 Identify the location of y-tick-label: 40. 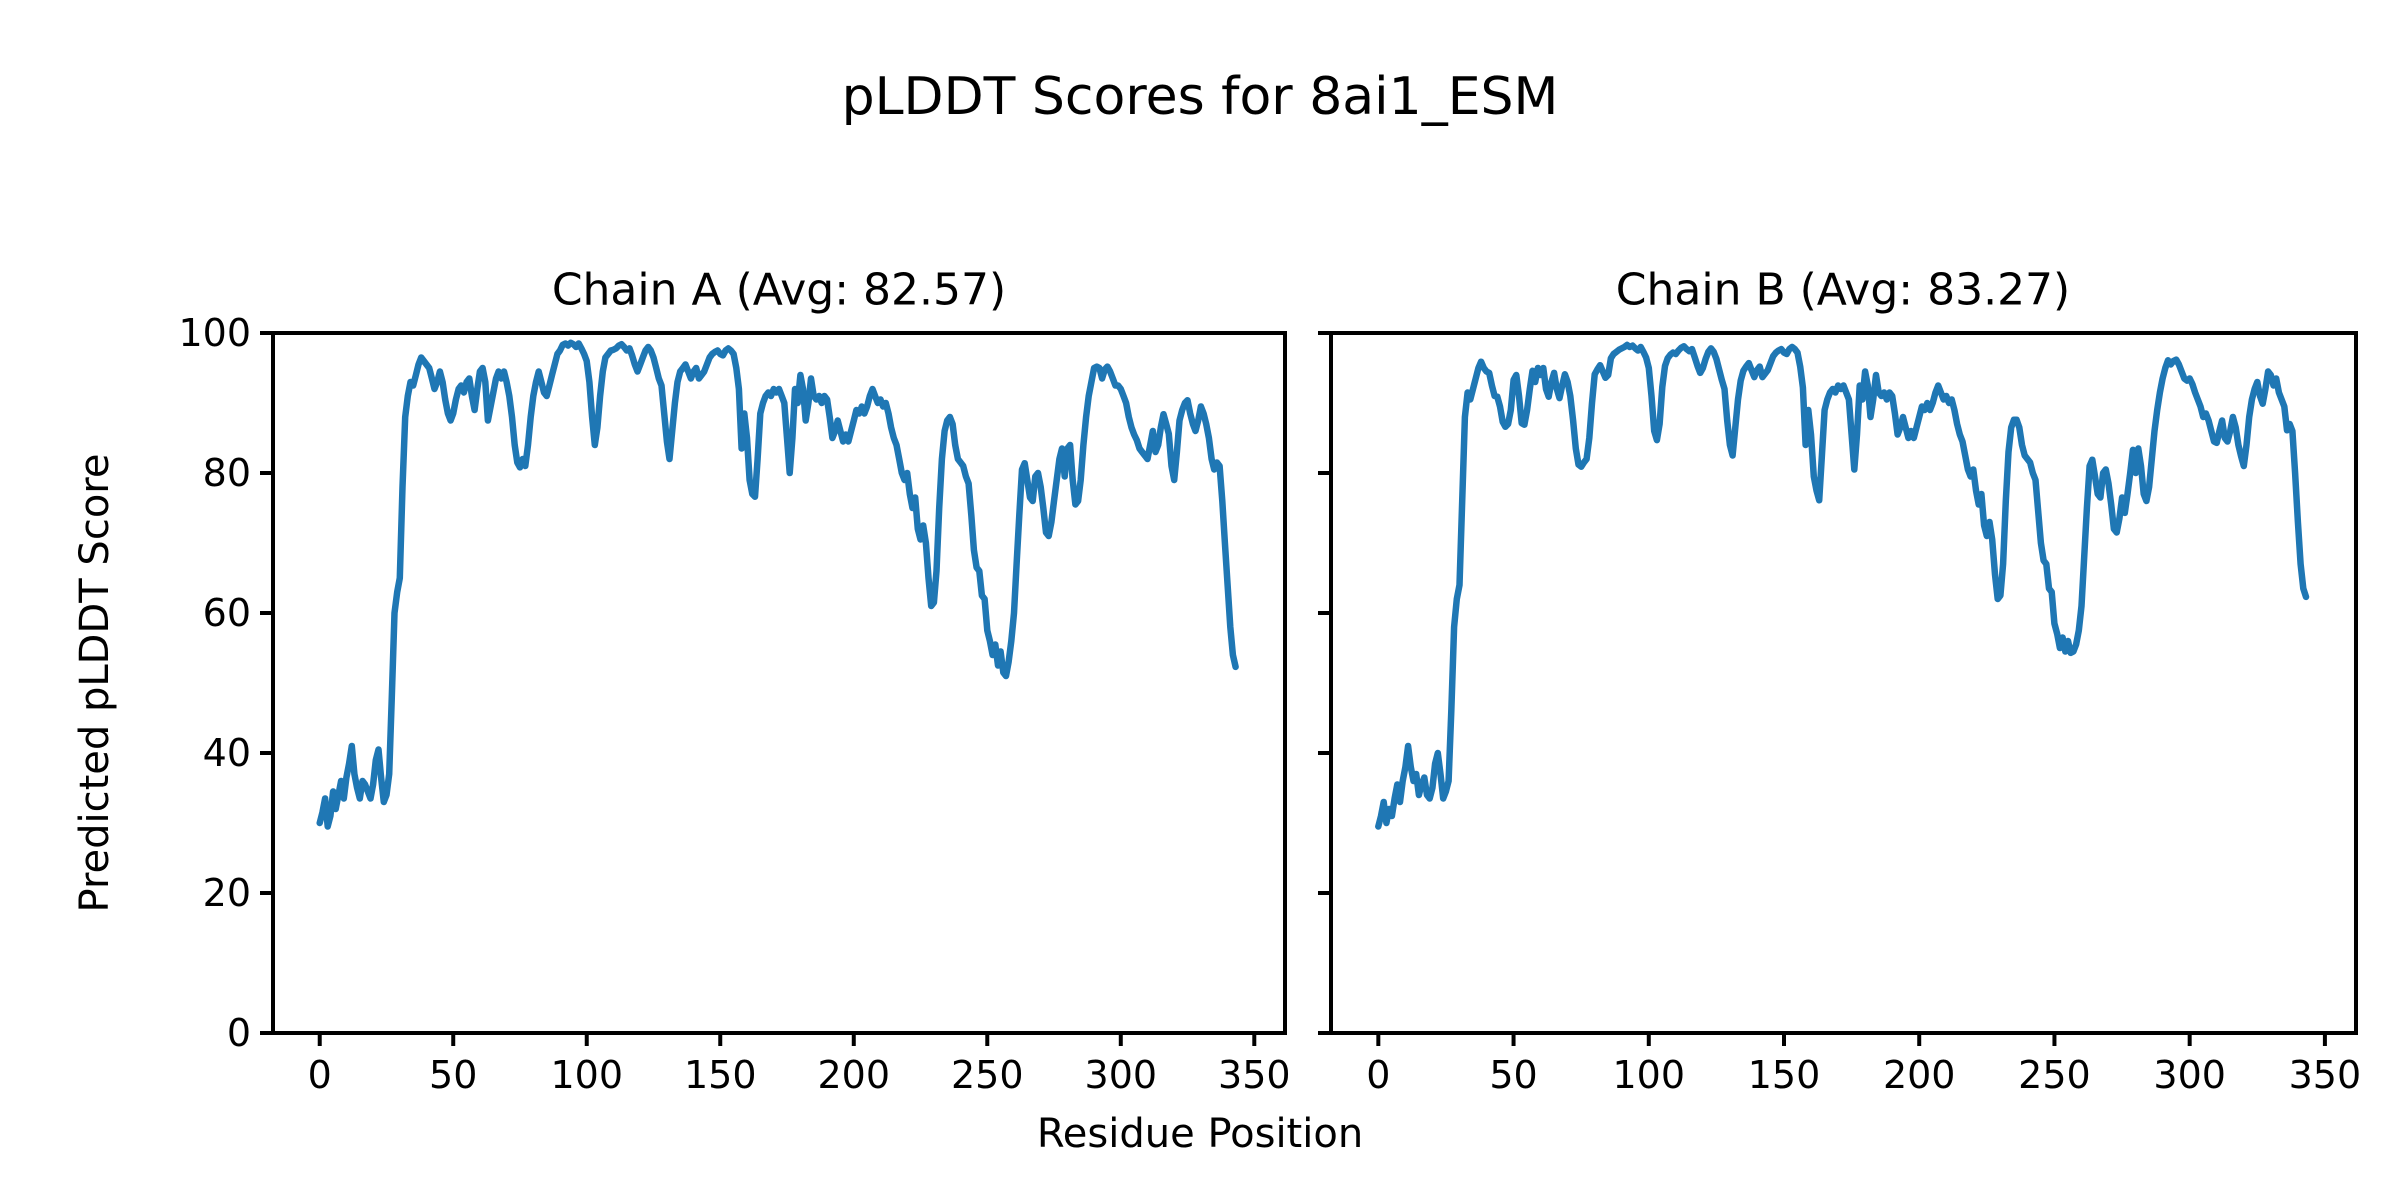
(227, 753).